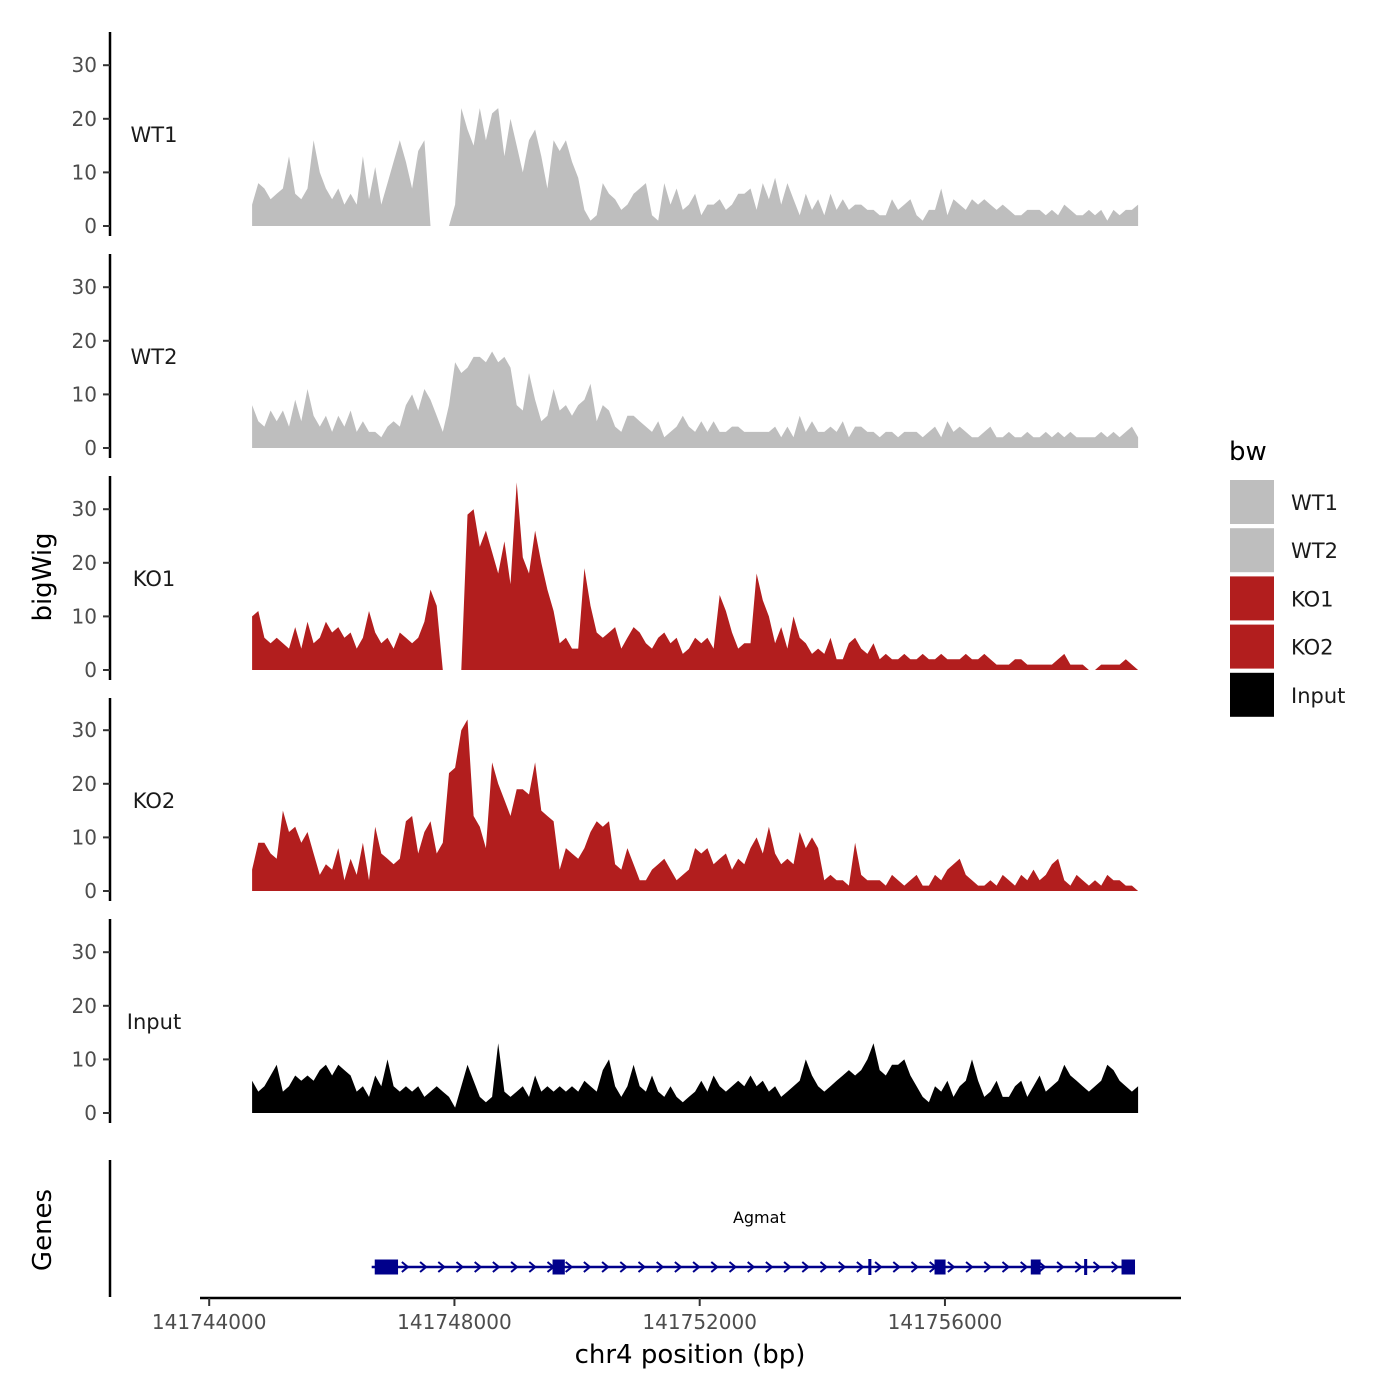 The image size is (1400, 1400). What do you see at coordinates (695, 805) in the screenshot?
I see `area-ko2` at bounding box center [695, 805].